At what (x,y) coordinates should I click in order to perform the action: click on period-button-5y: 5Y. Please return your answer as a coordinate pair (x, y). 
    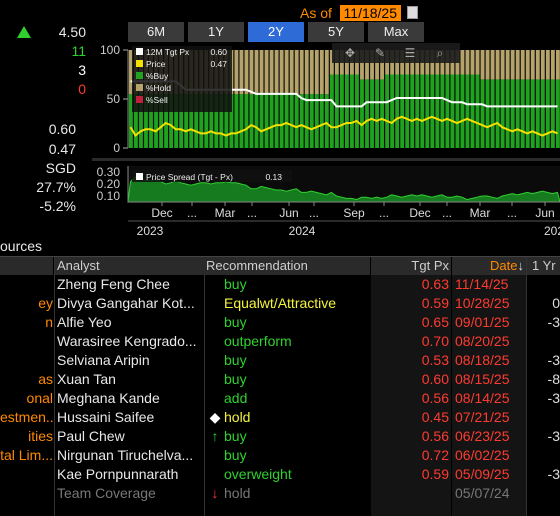
    Looking at the image, I should click on (336, 32).